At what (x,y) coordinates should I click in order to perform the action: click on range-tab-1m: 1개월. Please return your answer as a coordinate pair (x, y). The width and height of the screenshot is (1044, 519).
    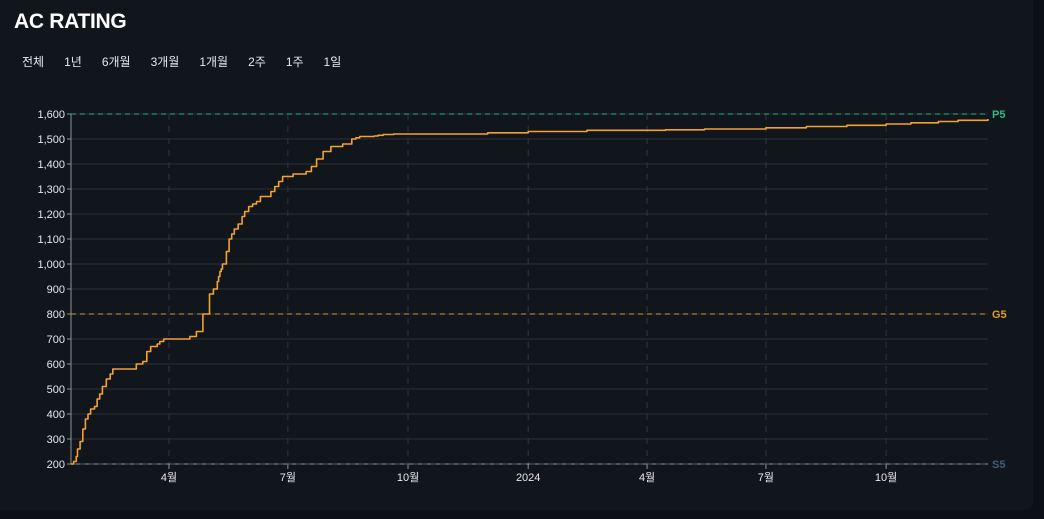
    Looking at the image, I should click on (213, 62).